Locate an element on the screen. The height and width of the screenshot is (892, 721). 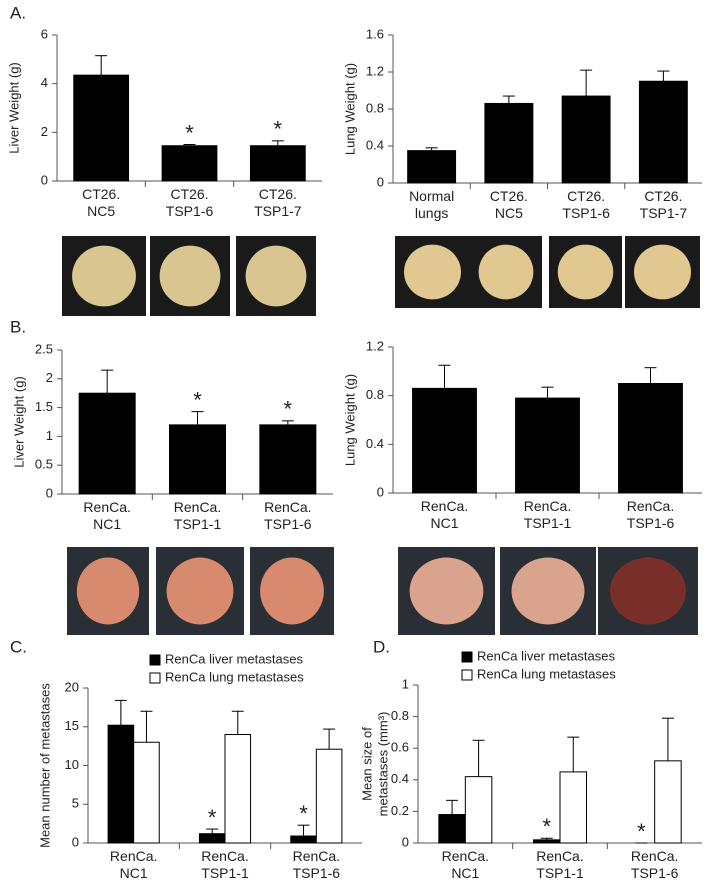
legend-label: RenCa lung metastases is located at coordinates (234, 676).